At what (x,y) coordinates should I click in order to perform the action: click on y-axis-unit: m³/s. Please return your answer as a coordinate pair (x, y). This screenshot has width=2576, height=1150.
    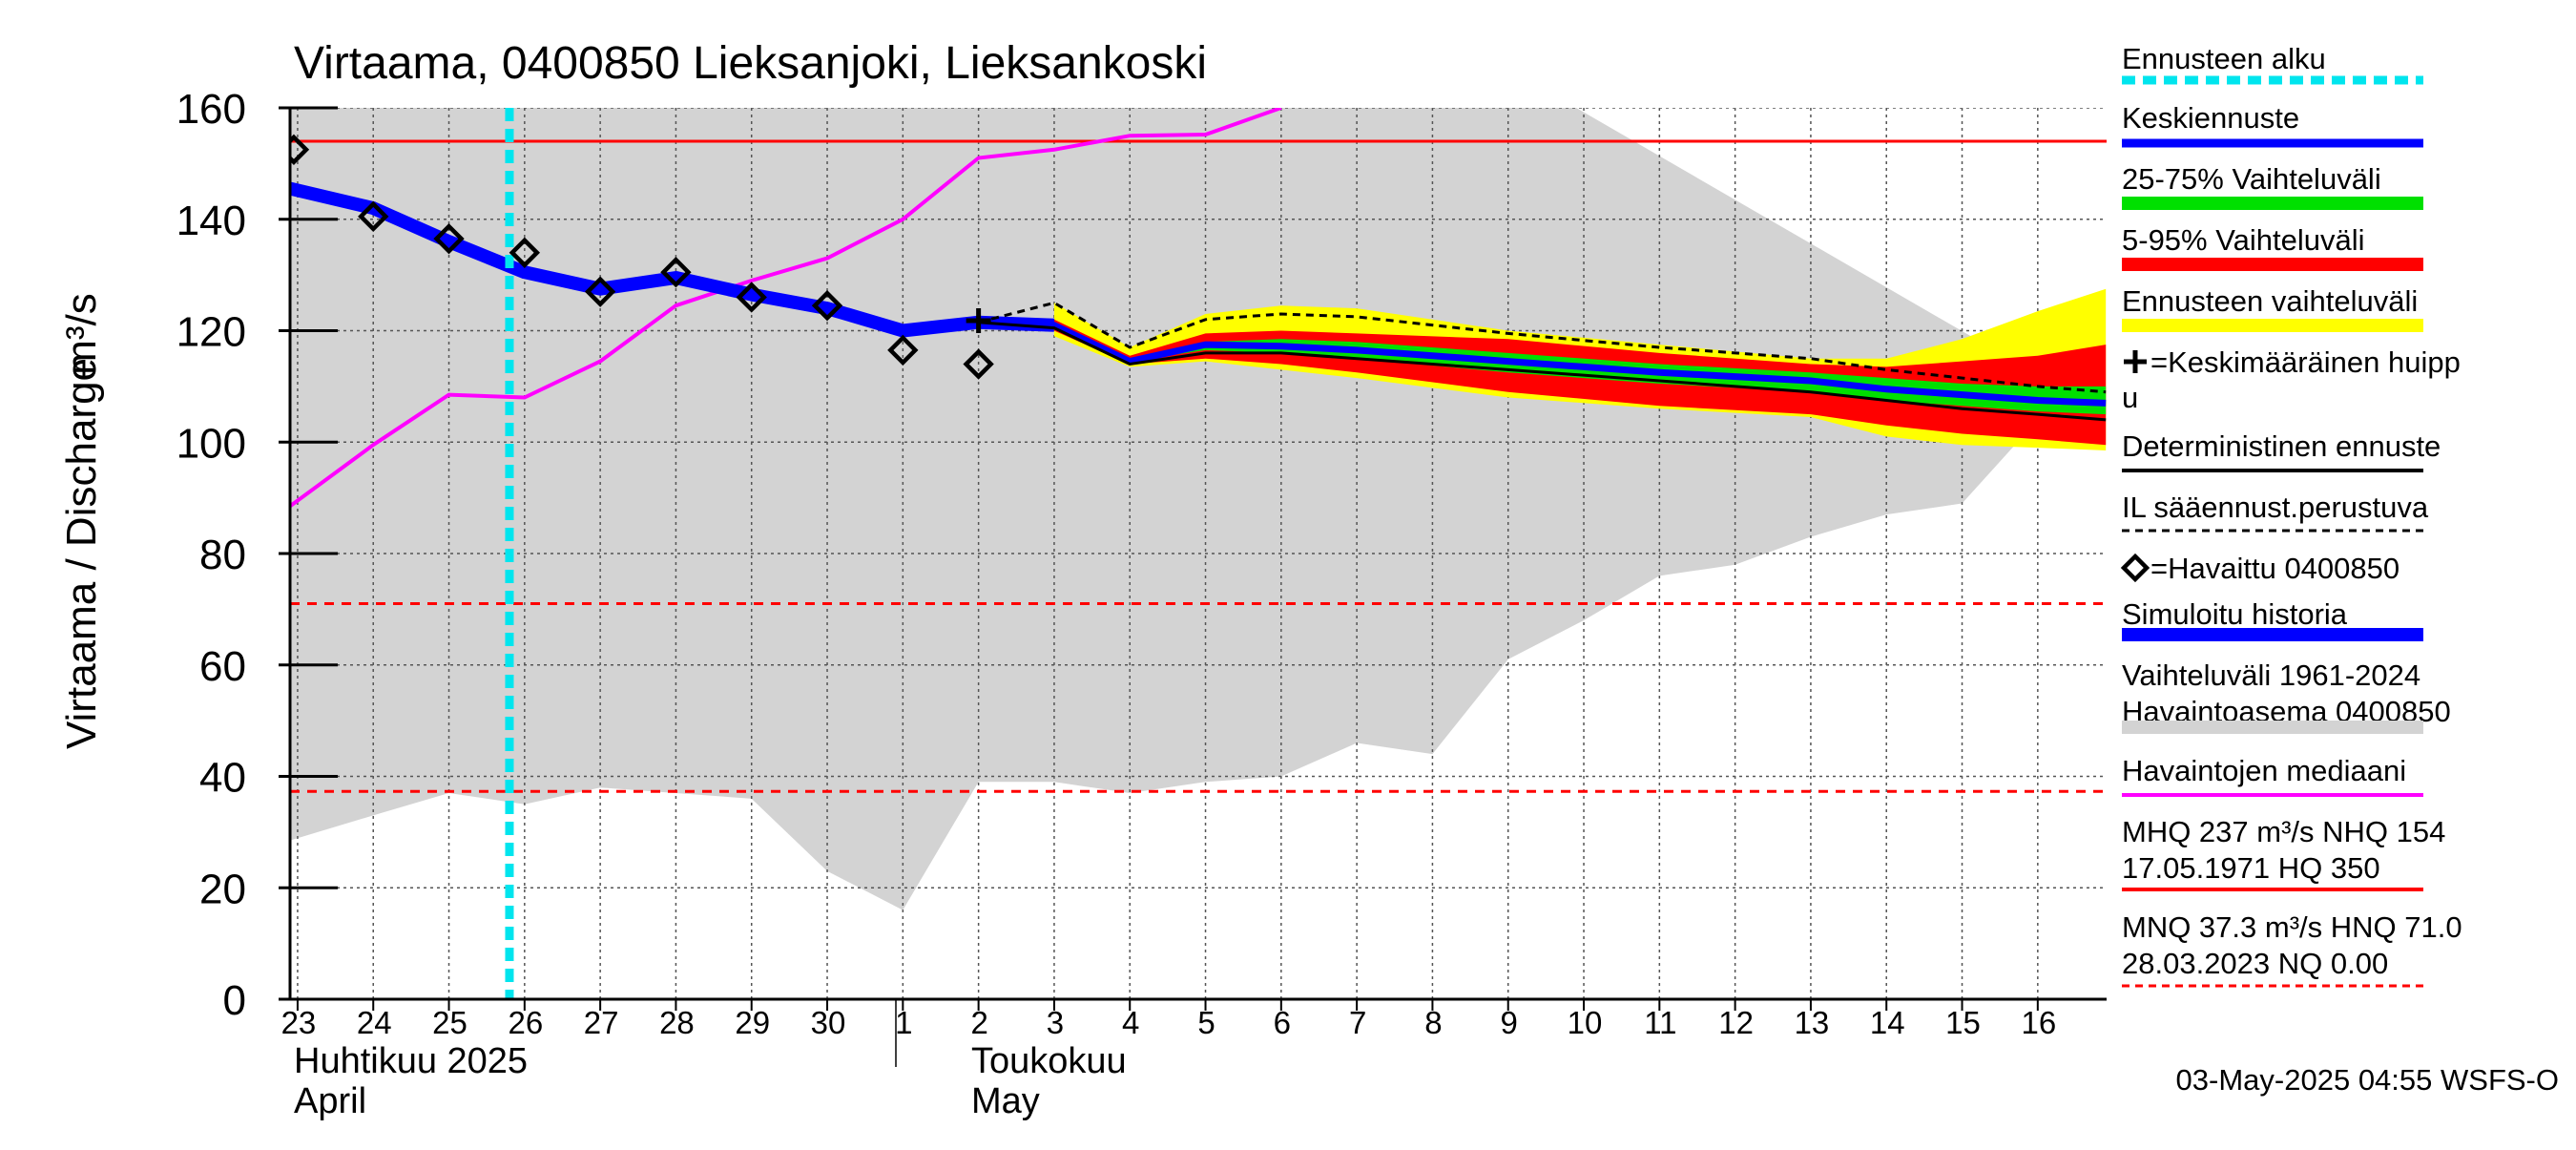
    Looking at the image, I should click on (81, 334).